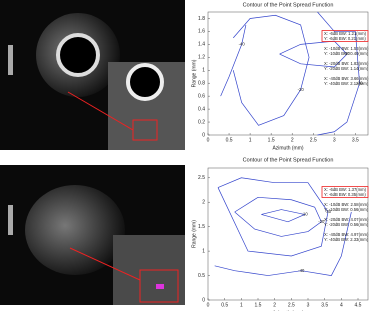  Describe the element at coordinates (201, 58) in the screenshot. I see `y-tick-label: 1.2` at that location.